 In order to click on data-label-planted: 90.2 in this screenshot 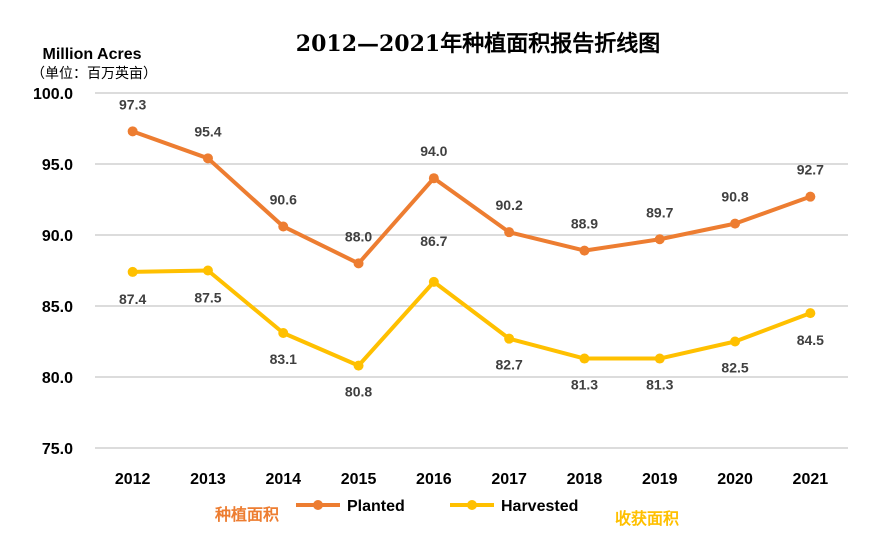, I will do `click(509, 205)`.